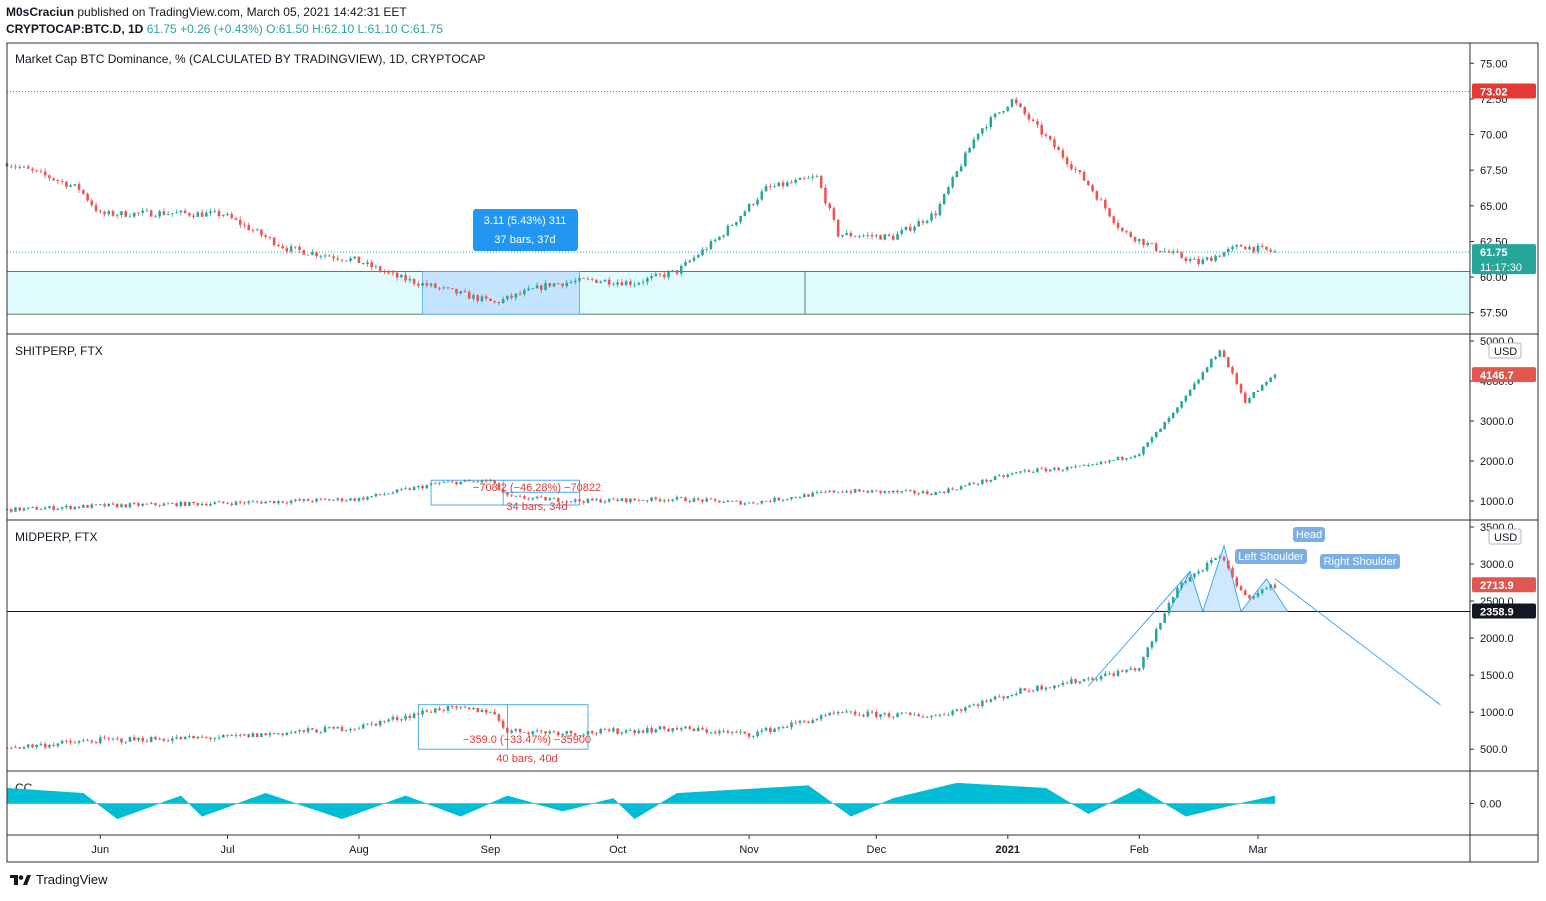 This screenshot has width=1546, height=901. I want to click on tradingview-footer: TradingView, so click(58, 879).